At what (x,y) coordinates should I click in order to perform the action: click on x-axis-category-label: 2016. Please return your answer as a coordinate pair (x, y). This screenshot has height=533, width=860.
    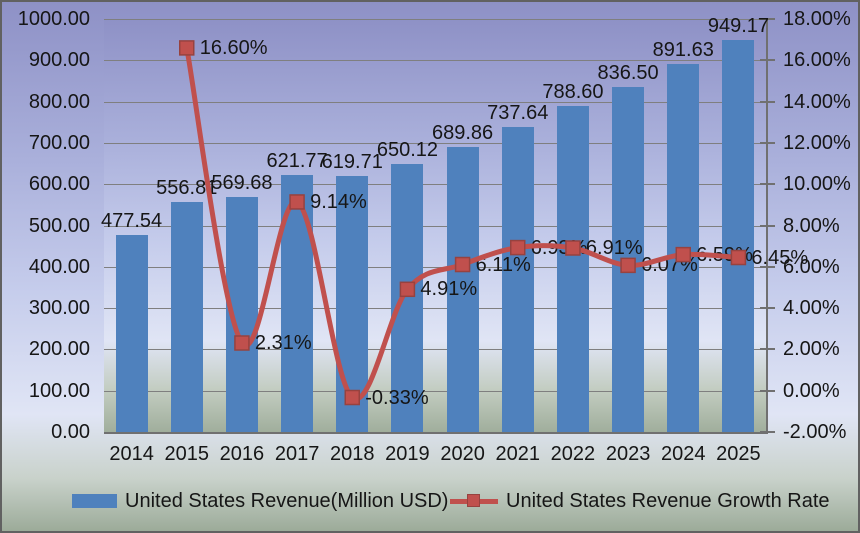
    Looking at the image, I should click on (242, 454).